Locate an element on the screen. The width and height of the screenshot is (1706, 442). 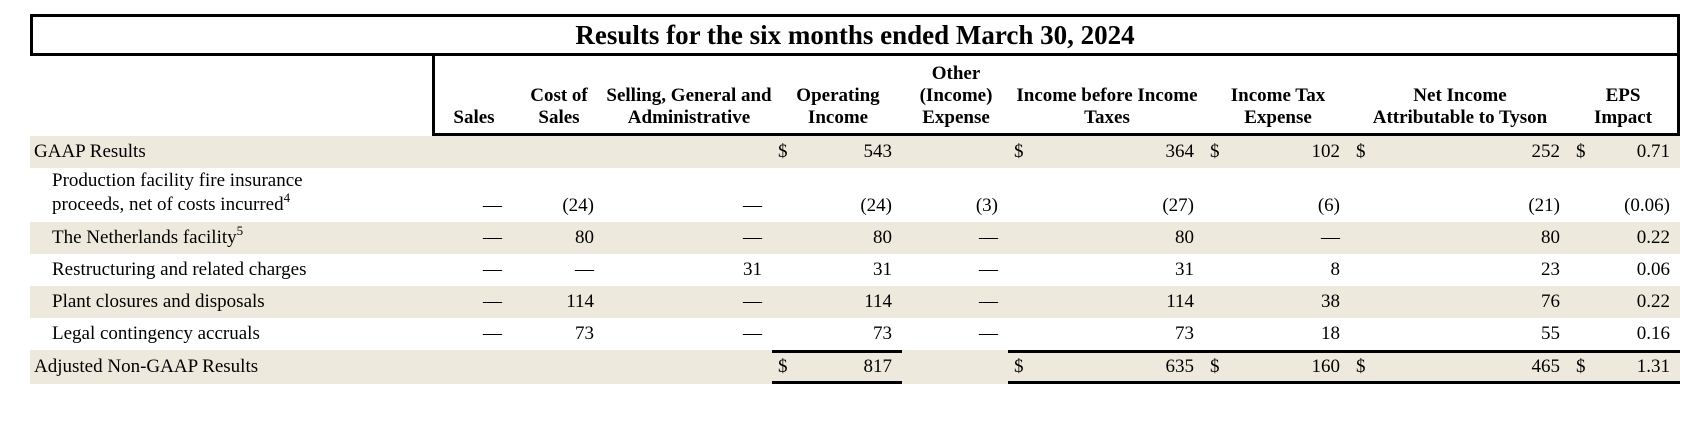
cell-operating-income: 31 is located at coordinates (837, 270).